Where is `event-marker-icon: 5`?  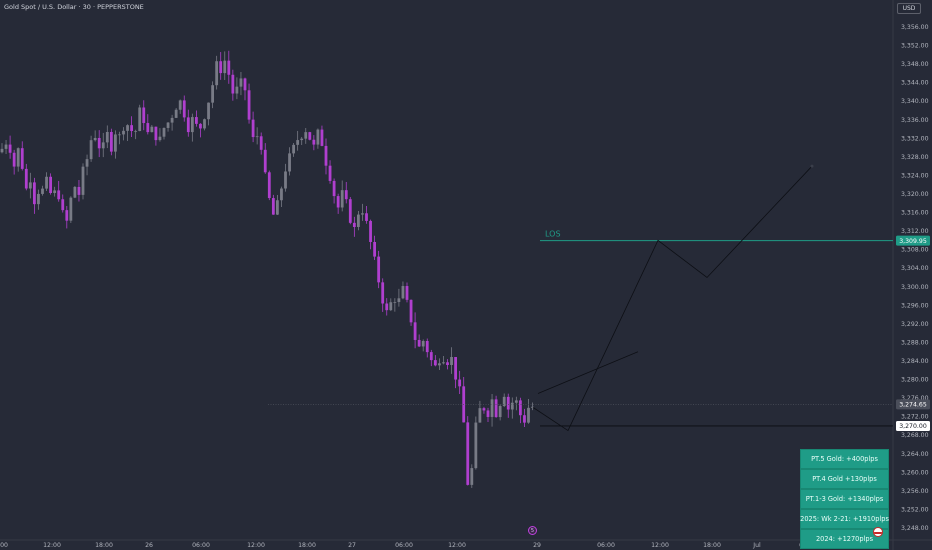 event-marker-icon: 5 is located at coordinates (532, 530).